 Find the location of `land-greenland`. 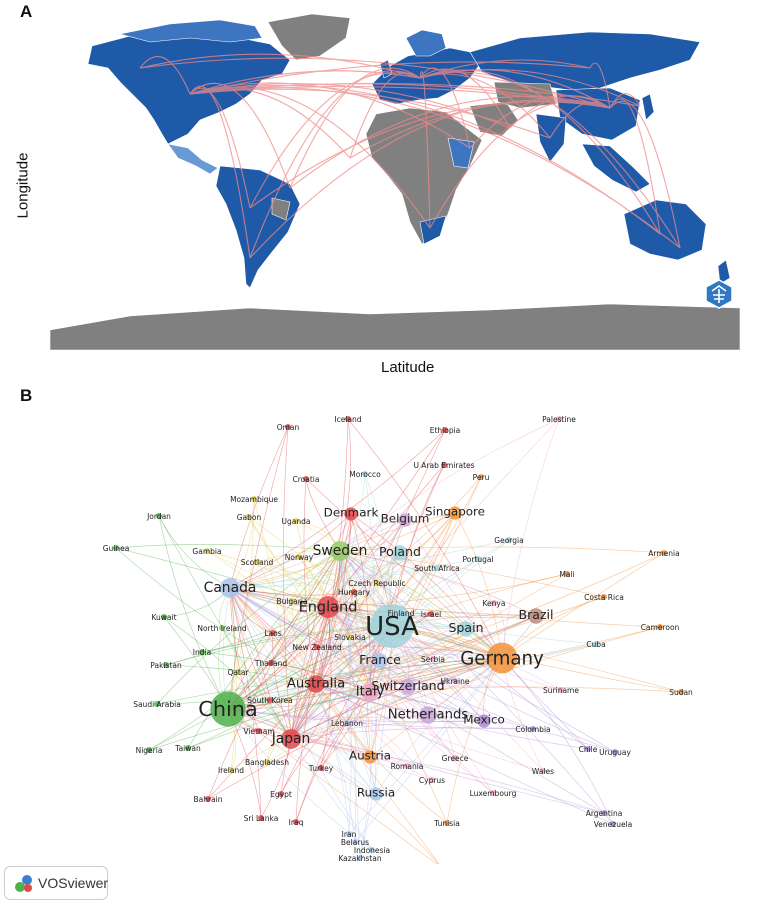

land-greenland is located at coordinates (309, 37).